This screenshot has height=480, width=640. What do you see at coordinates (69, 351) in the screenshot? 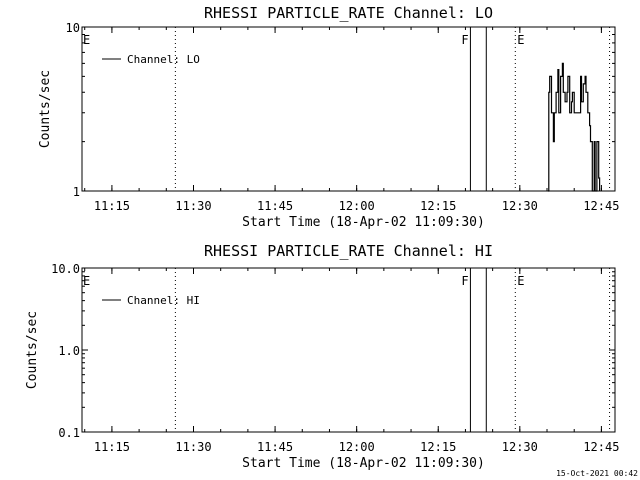
I see `y-tick-label: 1.0` at bounding box center [69, 351].